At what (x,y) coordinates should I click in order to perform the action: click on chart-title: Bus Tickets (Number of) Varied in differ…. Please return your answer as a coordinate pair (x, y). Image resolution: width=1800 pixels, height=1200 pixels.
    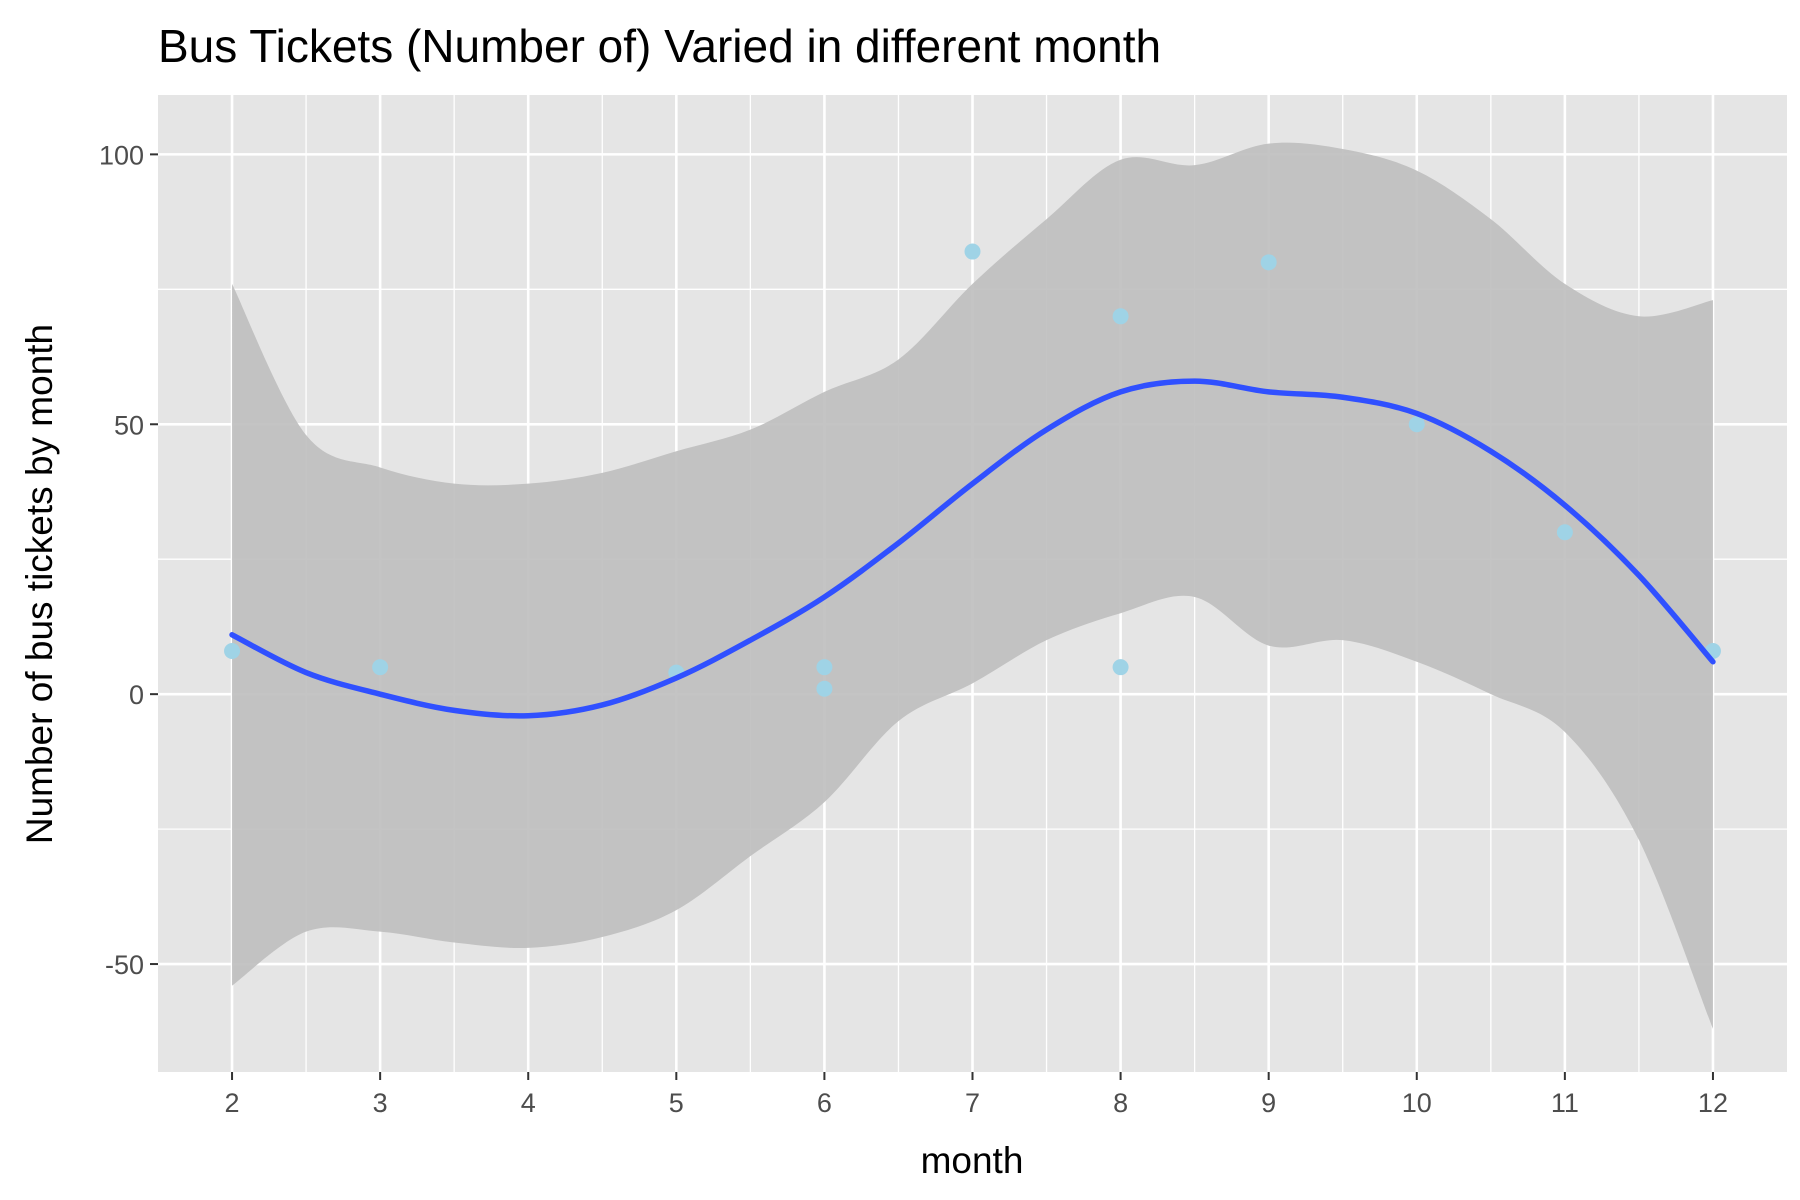
    Looking at the image, I should click on (659, 46).